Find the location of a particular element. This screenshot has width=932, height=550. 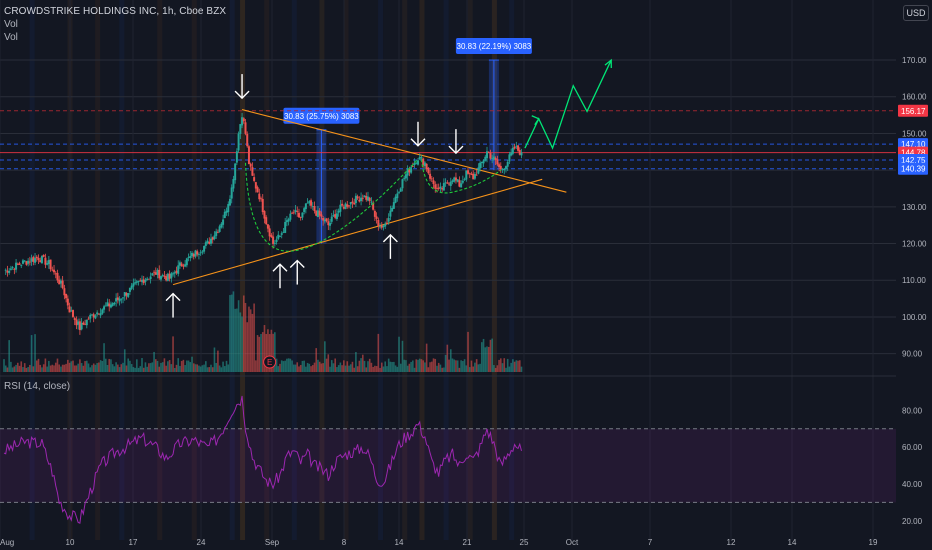

trendline-descending is located at coordinates (404, 151).